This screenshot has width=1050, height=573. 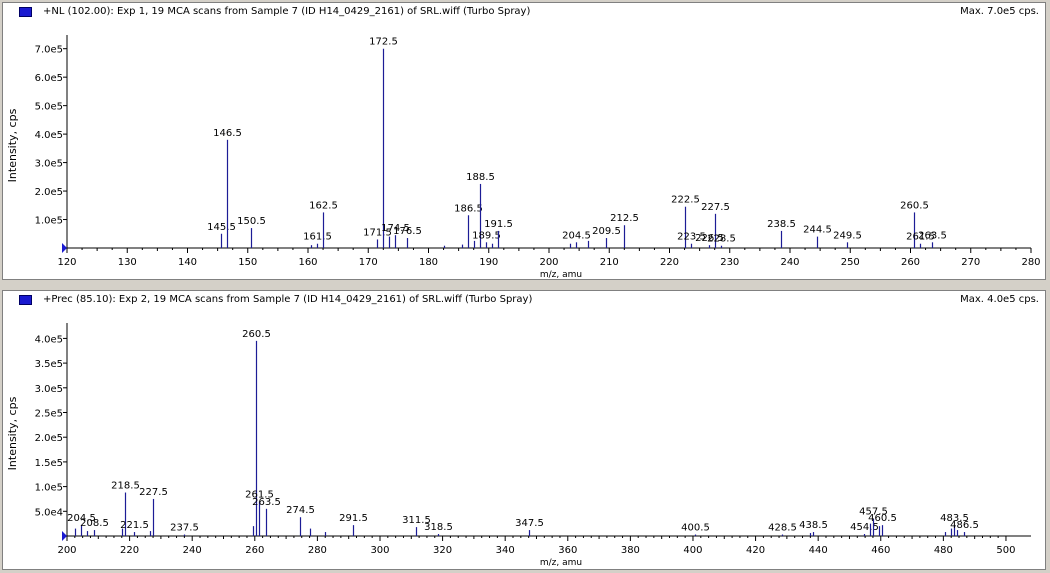 I want to click on peak-label: 311.5, so click(x=416, y=520).